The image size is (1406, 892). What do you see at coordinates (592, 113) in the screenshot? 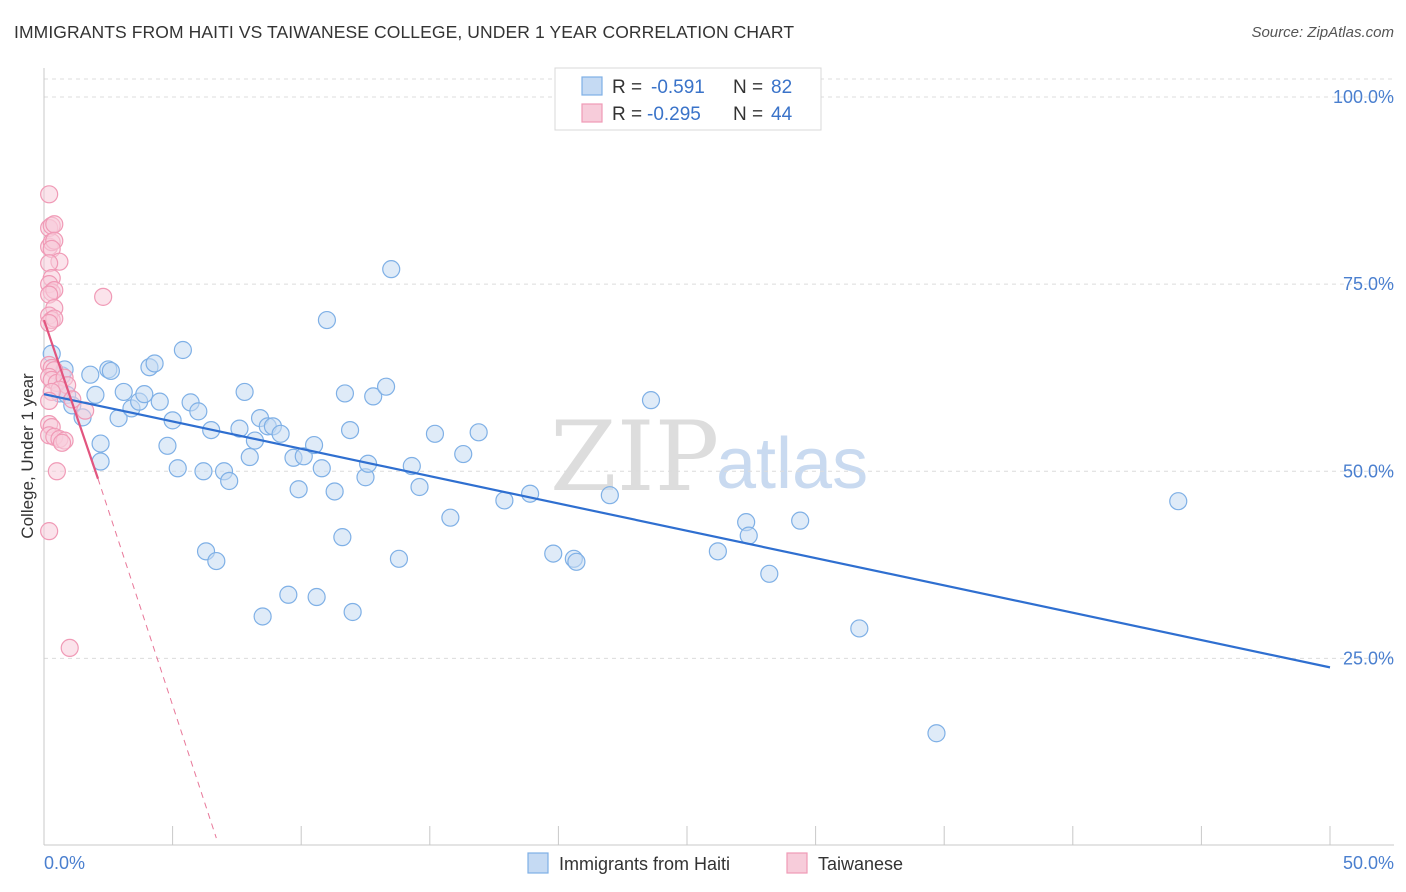
I see `legend-swatch-taiwanese` at bounding box center [592, 113].